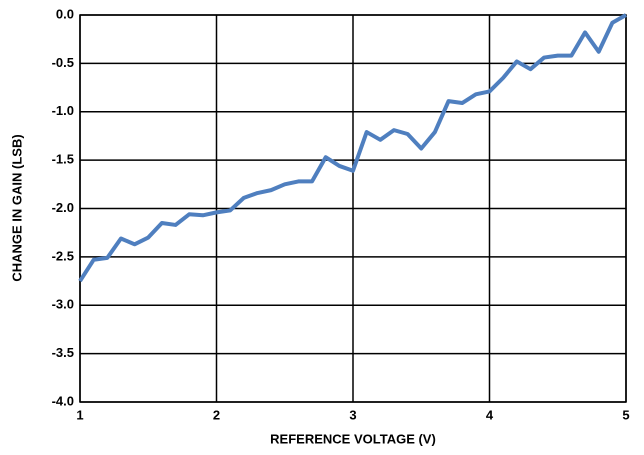 Image resolution: width=644 pixels, height=455 pixels. I want to click on y-axis-label: CHANGE IN GAIN (LSB), so click(16, 207).